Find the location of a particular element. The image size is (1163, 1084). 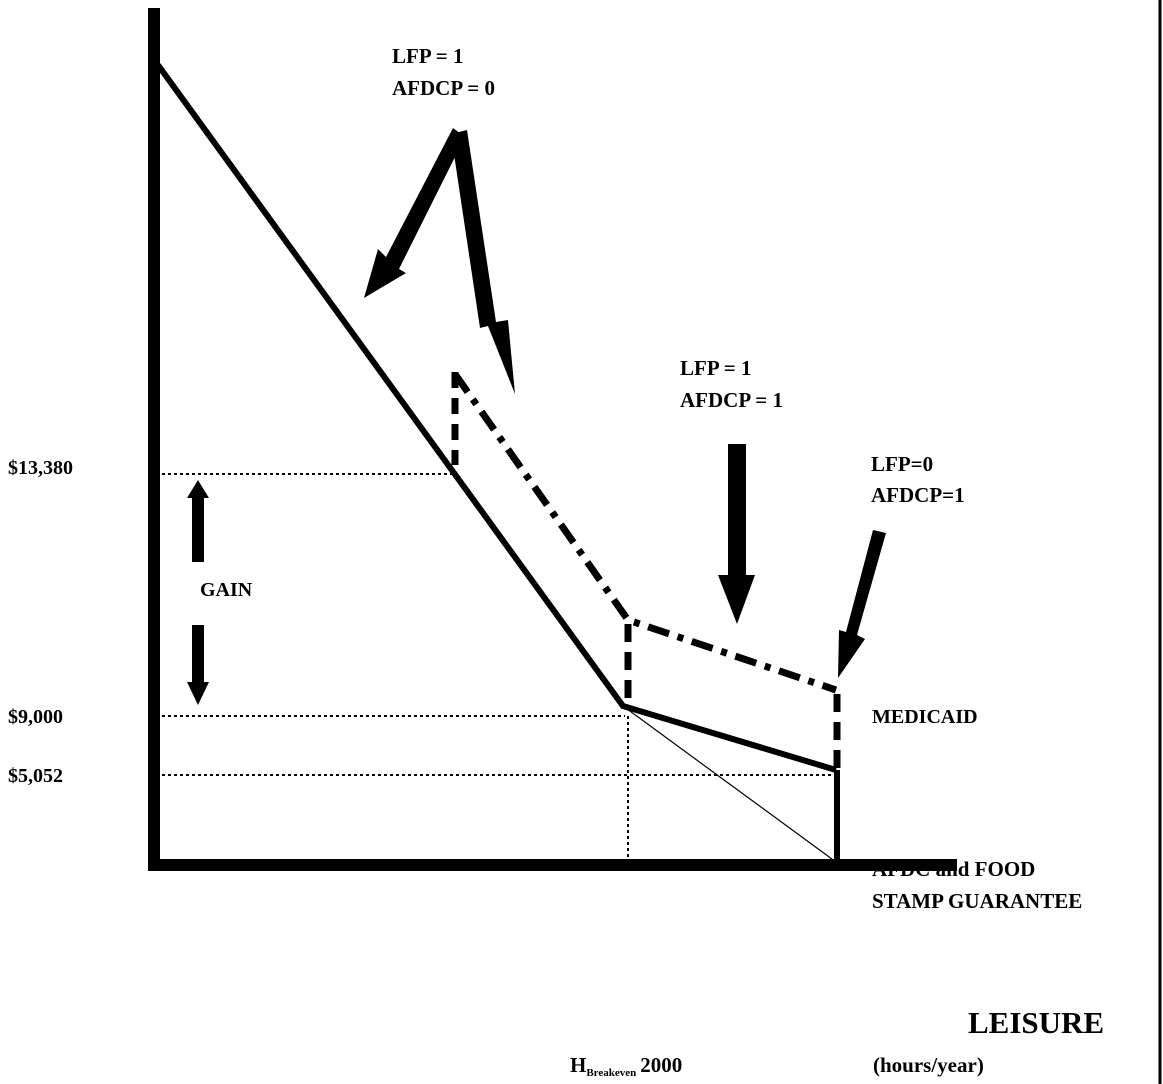

medicaid-dash-dot-line is located at coordinates (645, 532).